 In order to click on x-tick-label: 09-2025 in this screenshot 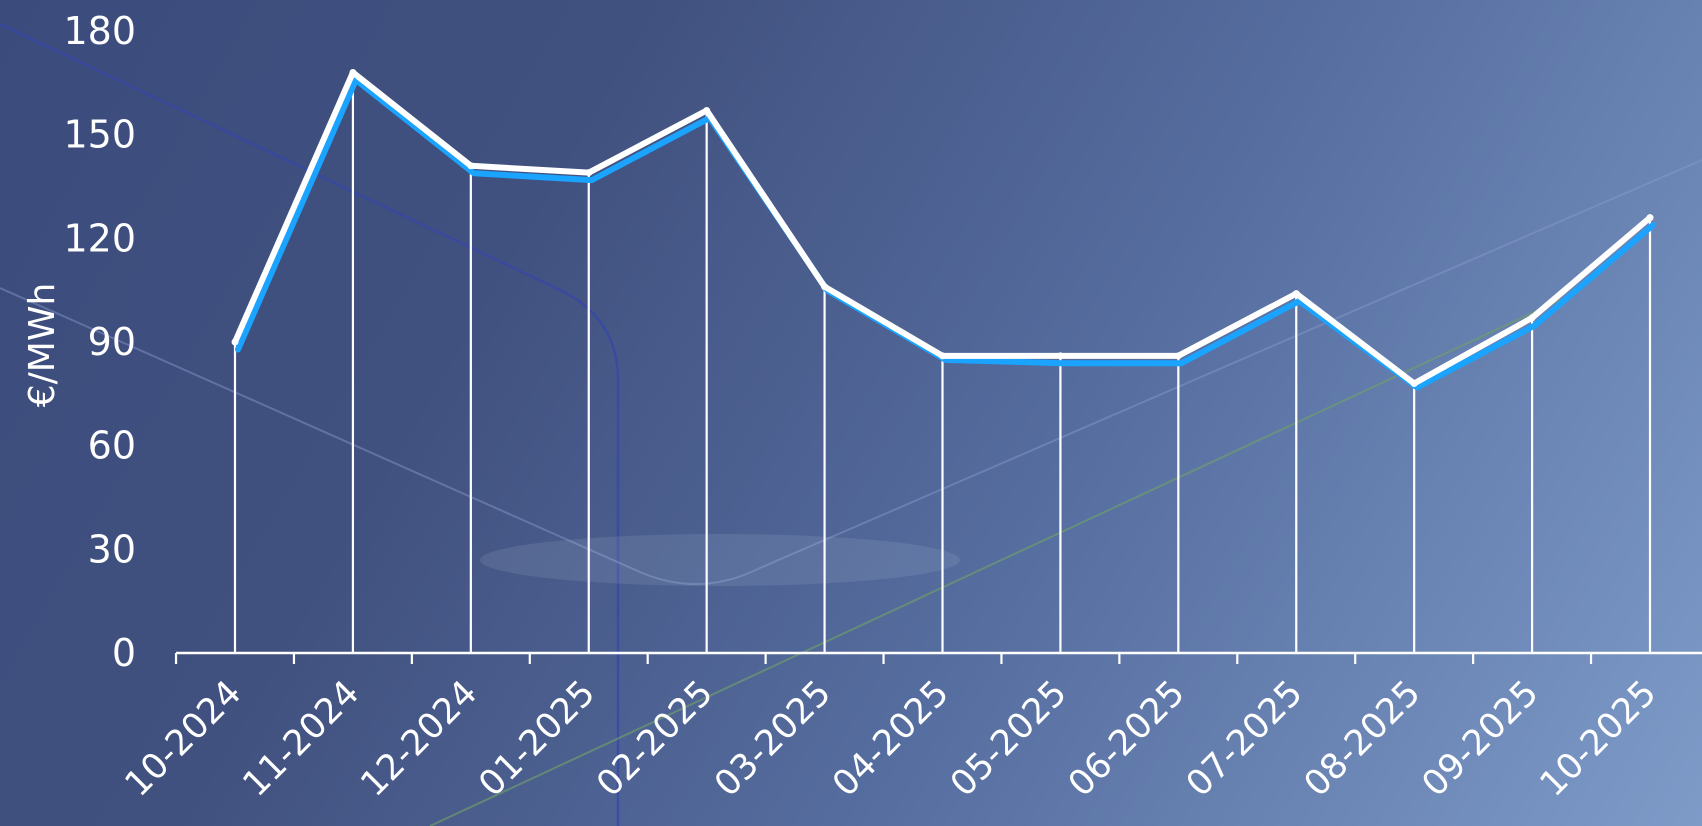, I will do `click(1481, 739)`.